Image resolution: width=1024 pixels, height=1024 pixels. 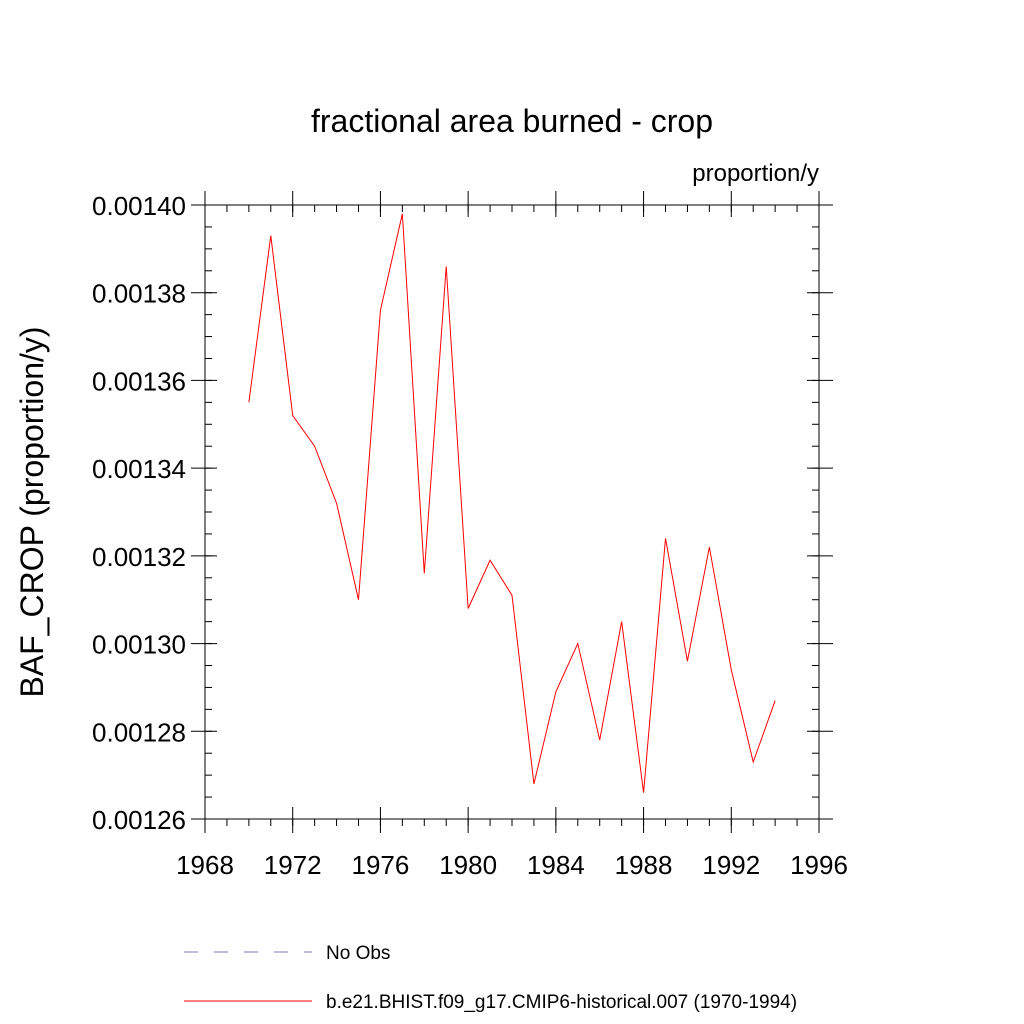 I want to click on x-axis-tick-labels: 1968 1972 1976 1980 1984 1988 1992 1996, so click(x=512, y=865).